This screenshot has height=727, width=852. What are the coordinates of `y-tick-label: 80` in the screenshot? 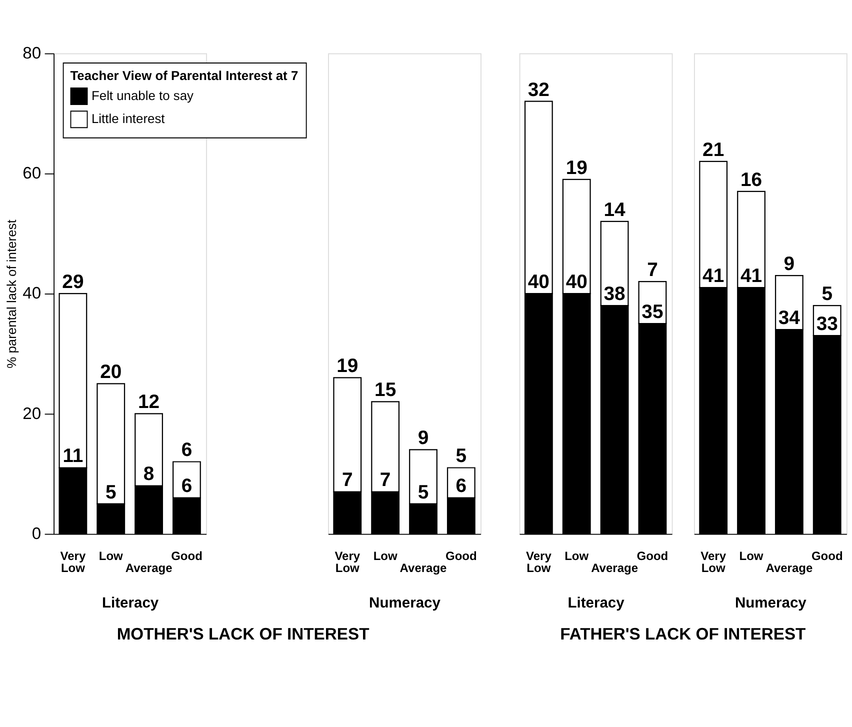 It's located at (32, 52).